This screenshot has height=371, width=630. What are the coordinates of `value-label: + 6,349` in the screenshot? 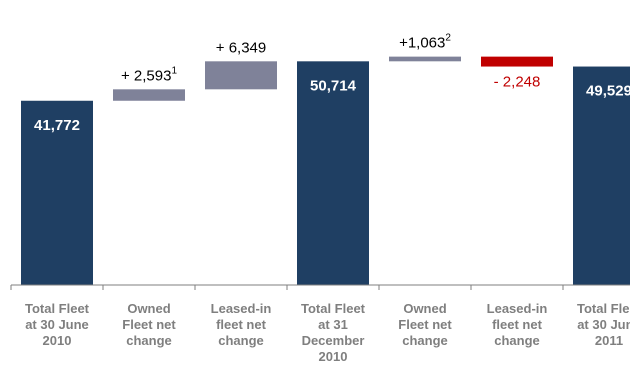 It's located at (241, 47).